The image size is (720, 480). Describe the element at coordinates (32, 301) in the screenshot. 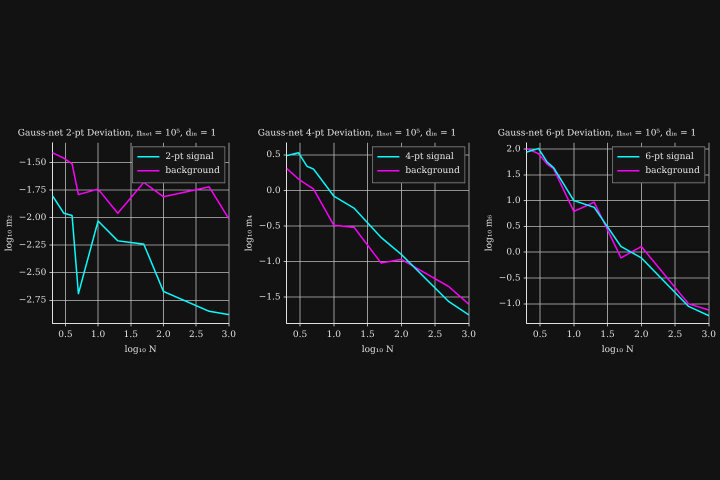

I see `y-tick-label: −2.75` at that location.